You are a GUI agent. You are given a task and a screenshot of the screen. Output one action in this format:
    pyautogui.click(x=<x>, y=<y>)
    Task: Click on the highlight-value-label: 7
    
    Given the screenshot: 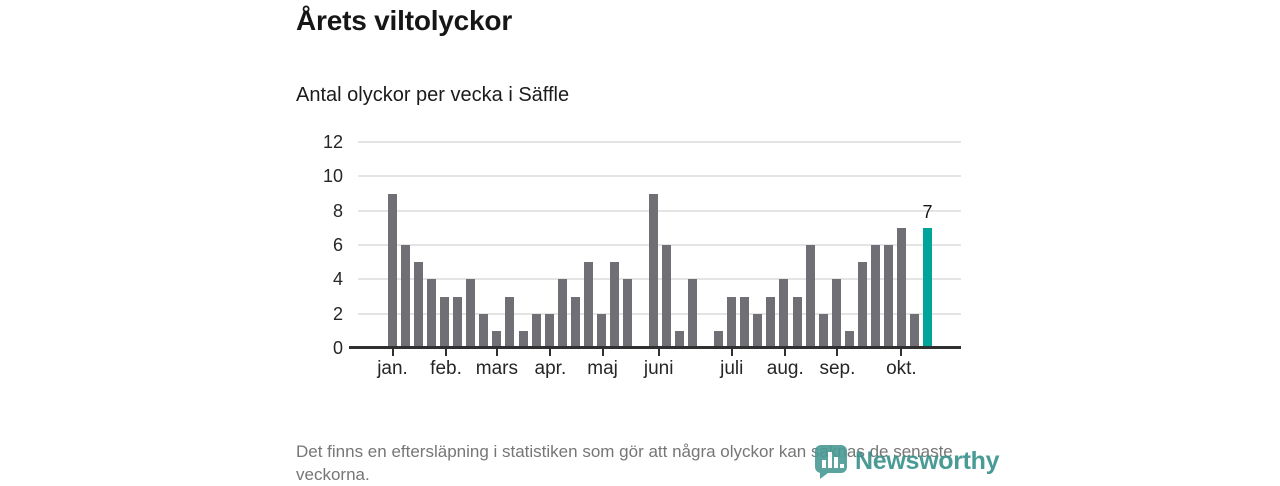 What is the action you would take?
    pyautogui.click(x=927, y=211)
    